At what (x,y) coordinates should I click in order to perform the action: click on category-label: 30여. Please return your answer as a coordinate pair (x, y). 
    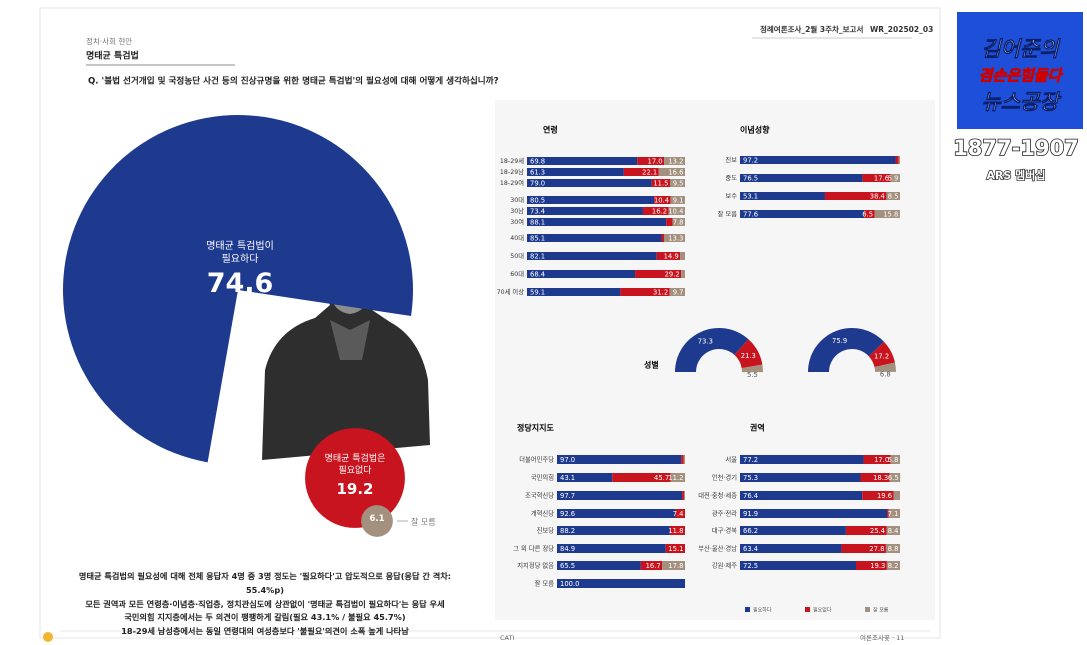
    Looking at the image, I should click on (517, 221).